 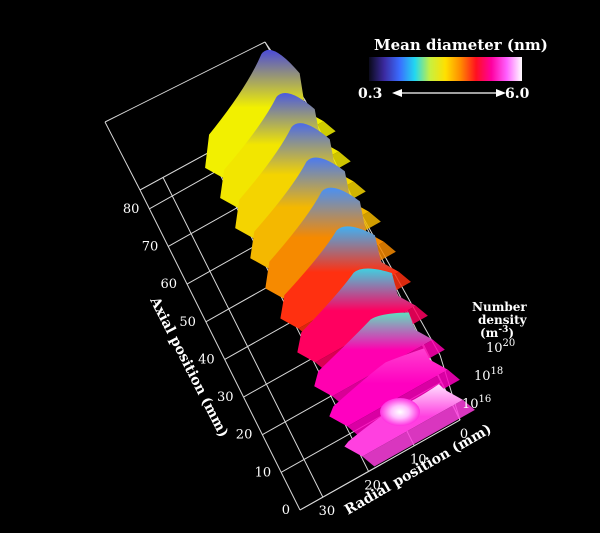 I want to click on colorbar-arrow-right, so click(x=501, y=93).